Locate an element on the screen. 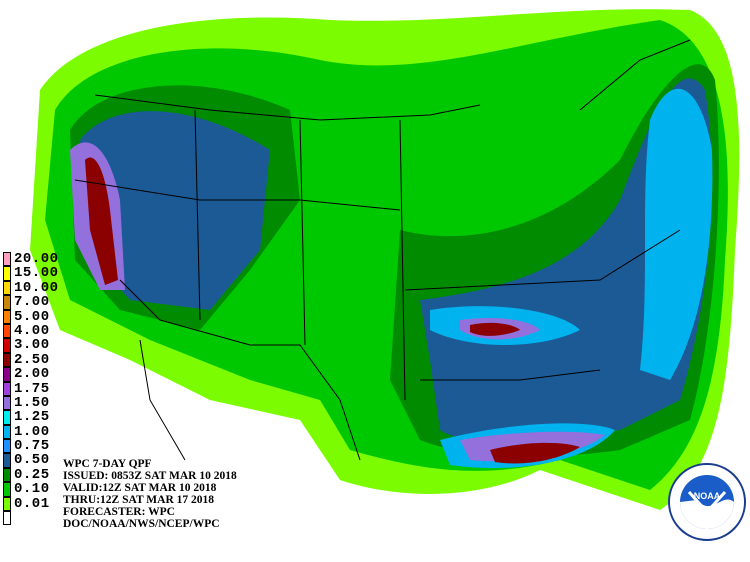  legend-item: 0.10 is located at coordinates (33, 489).